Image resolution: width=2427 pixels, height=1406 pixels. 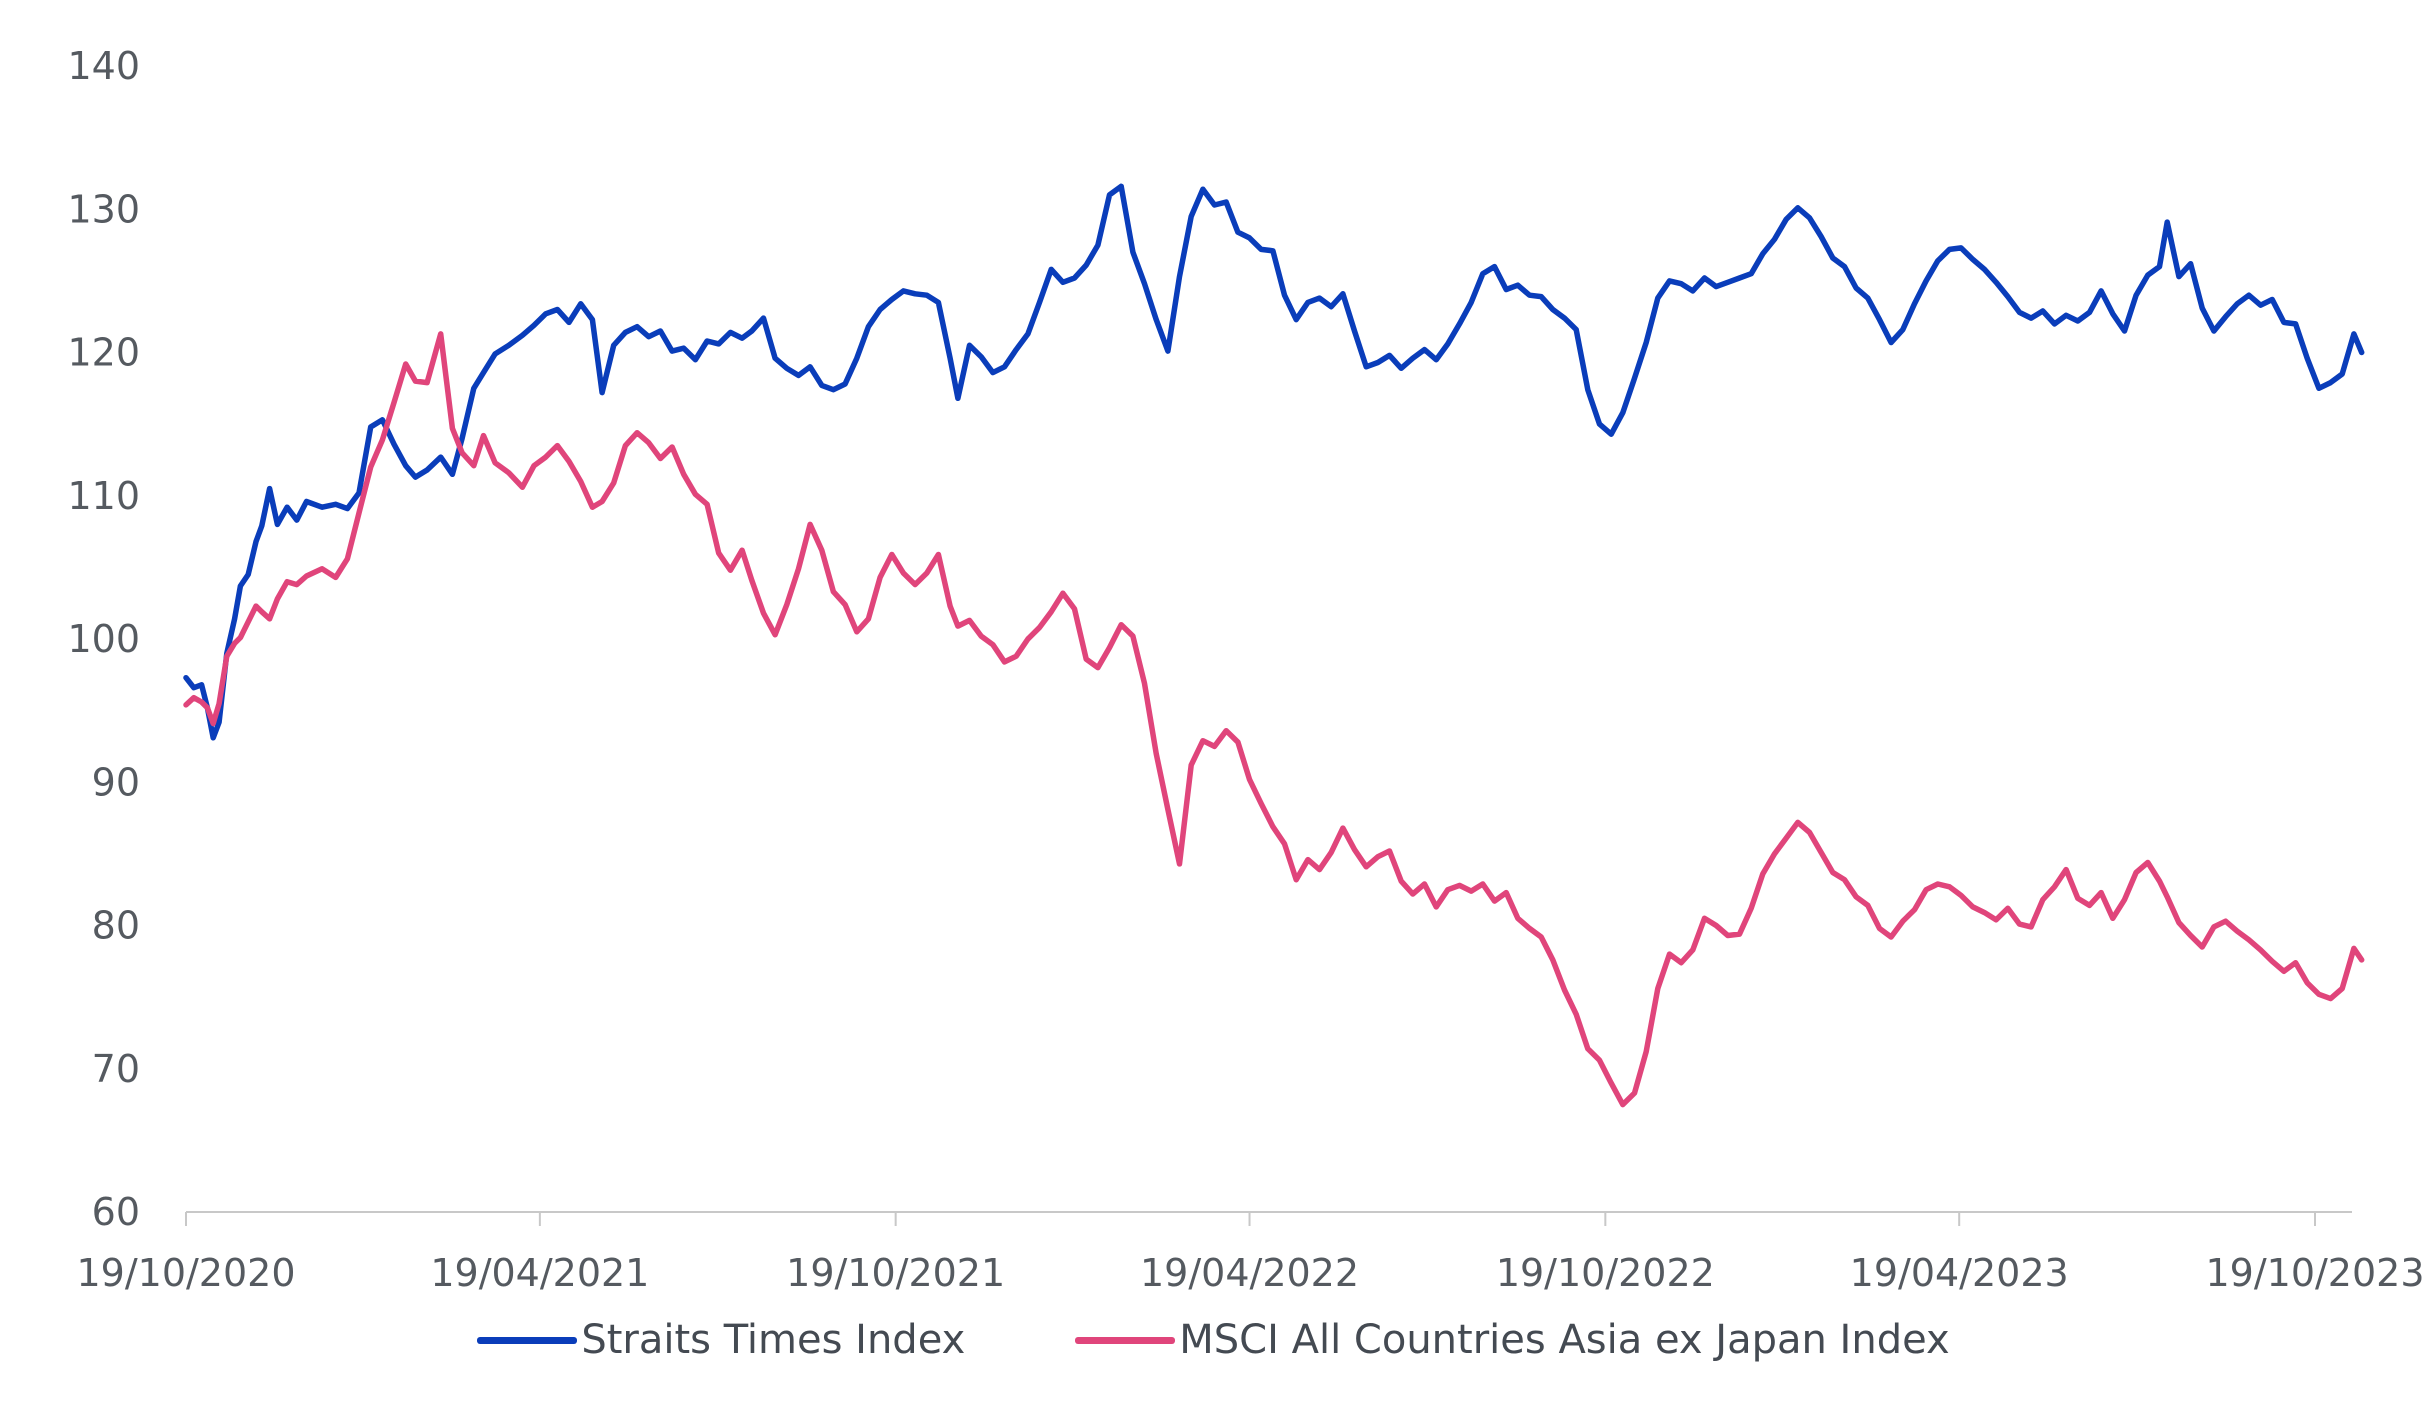 What do you see at coordinates (103, 353) in the screenshot?
I see `y-tick-label: 120` at bounding box center [103, 353].